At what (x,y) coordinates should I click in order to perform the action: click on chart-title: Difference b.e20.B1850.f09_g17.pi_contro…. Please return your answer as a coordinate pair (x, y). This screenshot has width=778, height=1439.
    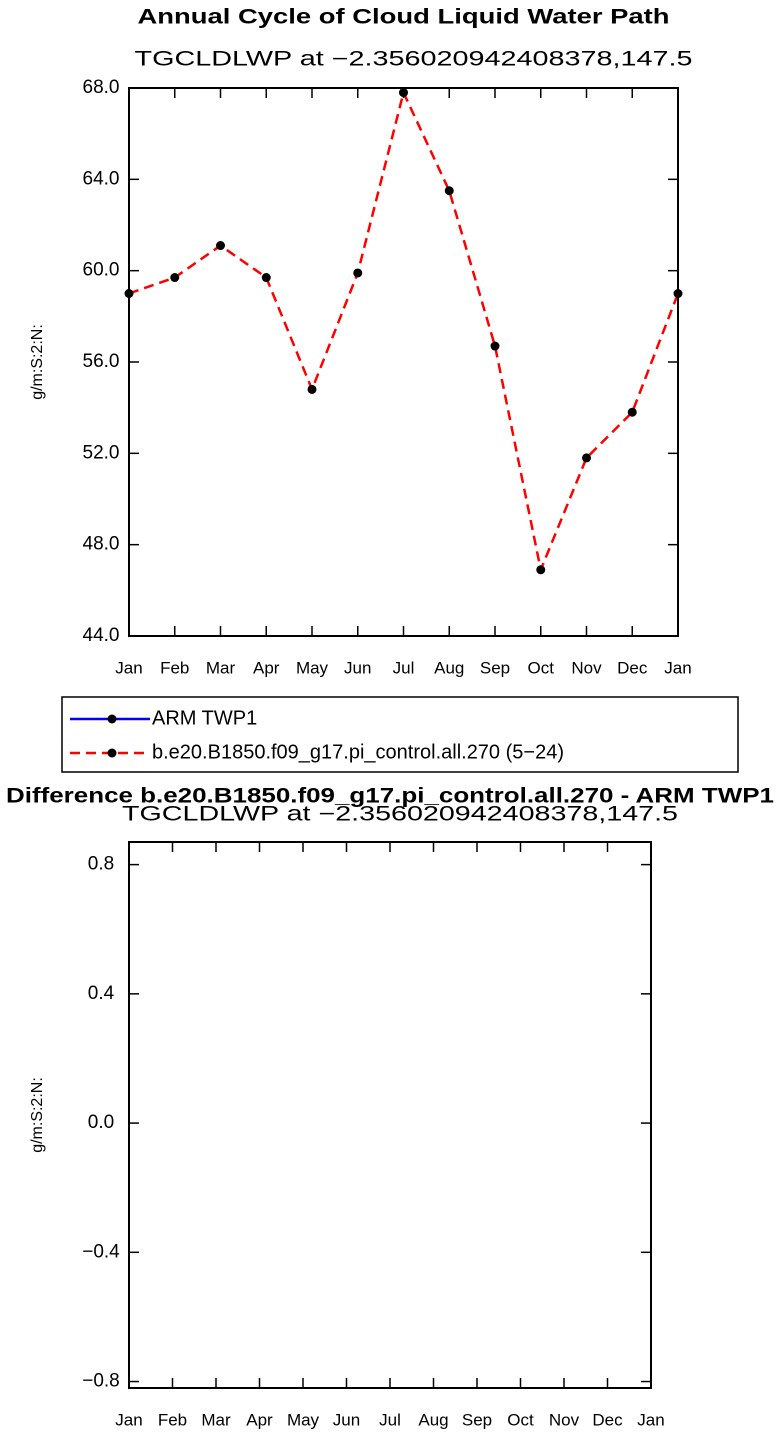
    Looking at the image, I should click on (390, 796).